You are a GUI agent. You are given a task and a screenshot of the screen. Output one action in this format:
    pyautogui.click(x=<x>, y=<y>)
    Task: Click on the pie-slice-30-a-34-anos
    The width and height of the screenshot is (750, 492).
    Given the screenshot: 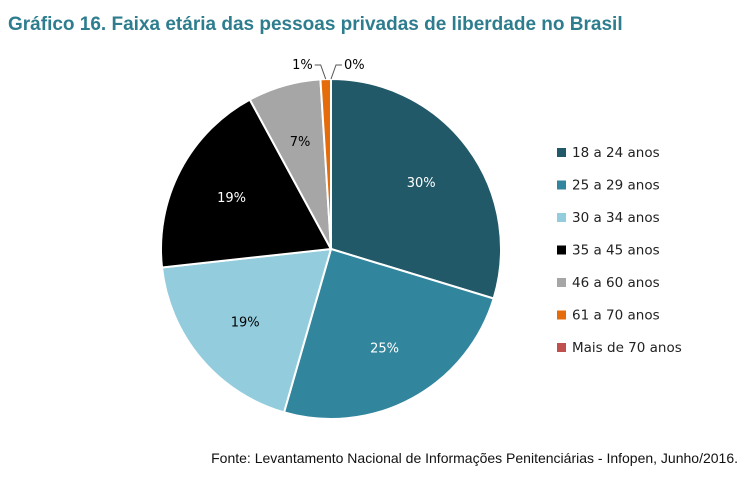 What is the action you would take?
    pyautogui.click(x=246, y=330)
    